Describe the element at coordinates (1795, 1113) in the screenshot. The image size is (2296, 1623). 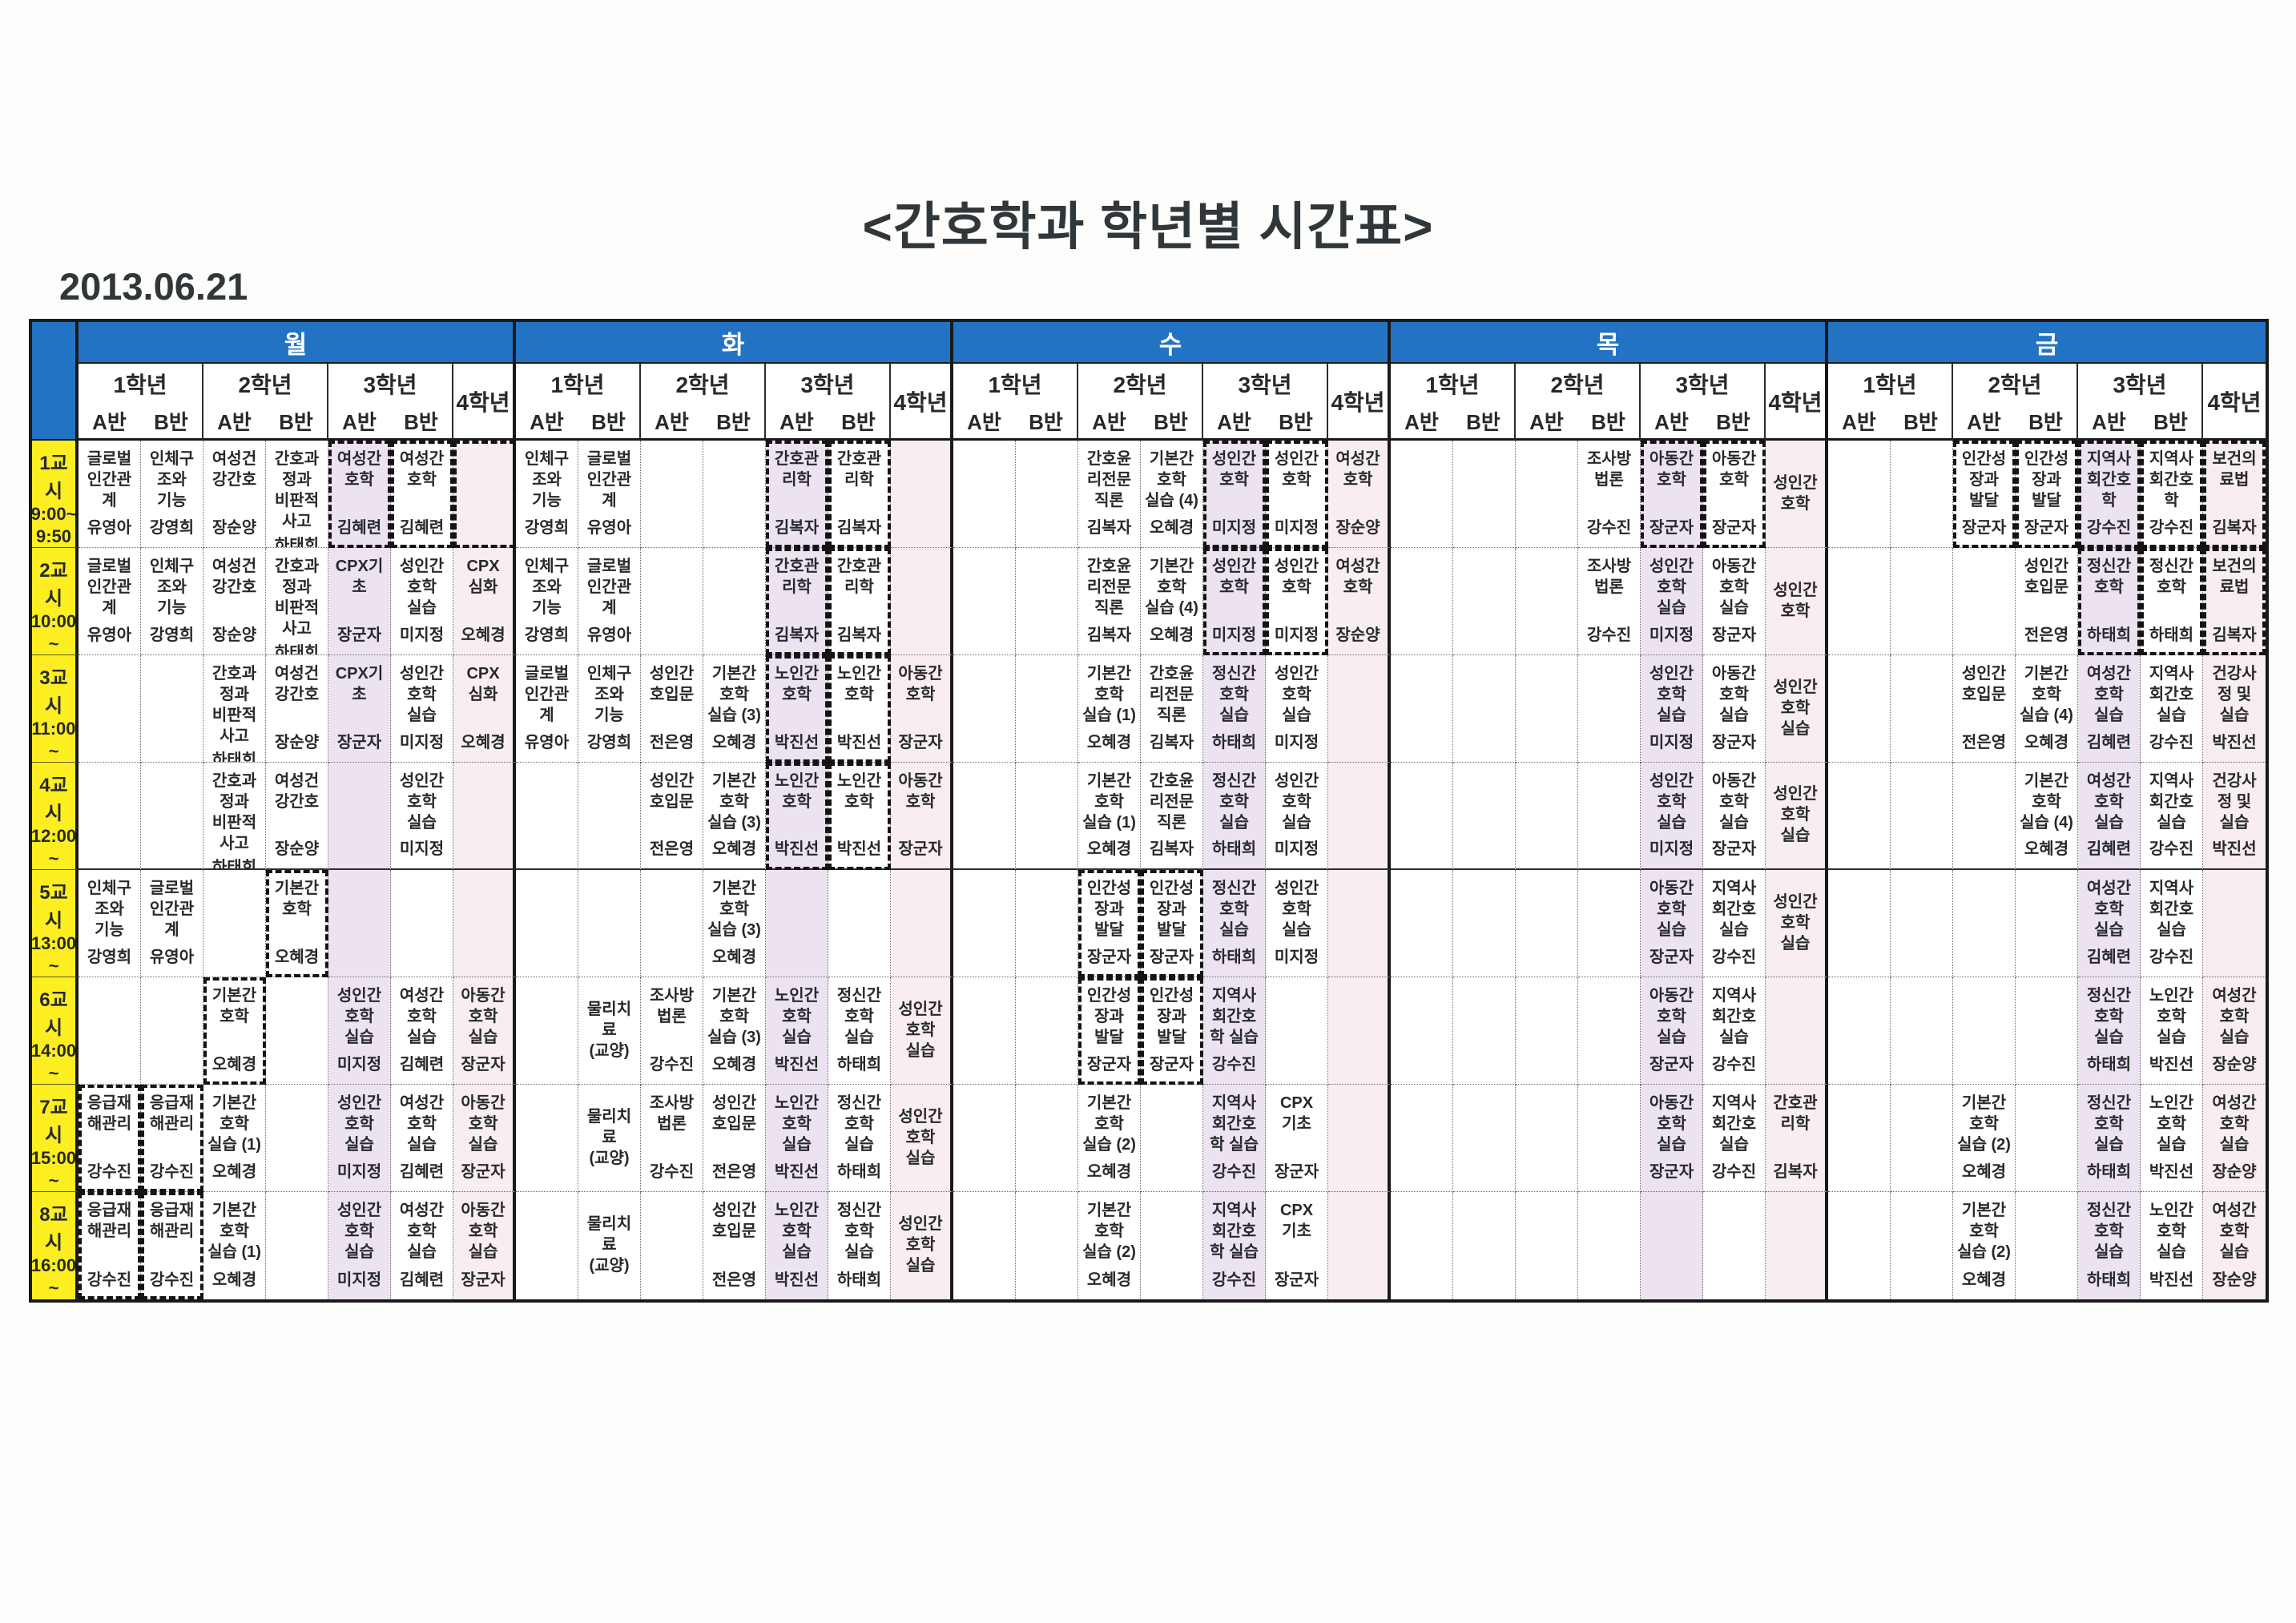
I see `course-name: 간호관리학` at that location.